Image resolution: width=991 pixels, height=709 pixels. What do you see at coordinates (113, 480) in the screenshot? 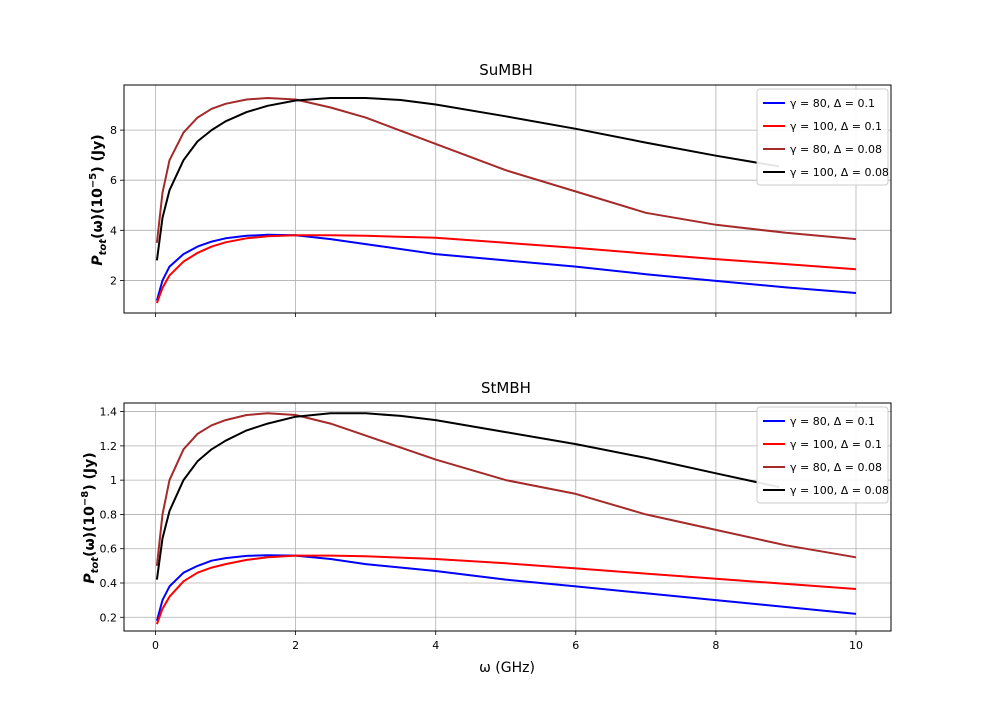
I see `y-tick-label: 1` at bounding box center [113, 480].